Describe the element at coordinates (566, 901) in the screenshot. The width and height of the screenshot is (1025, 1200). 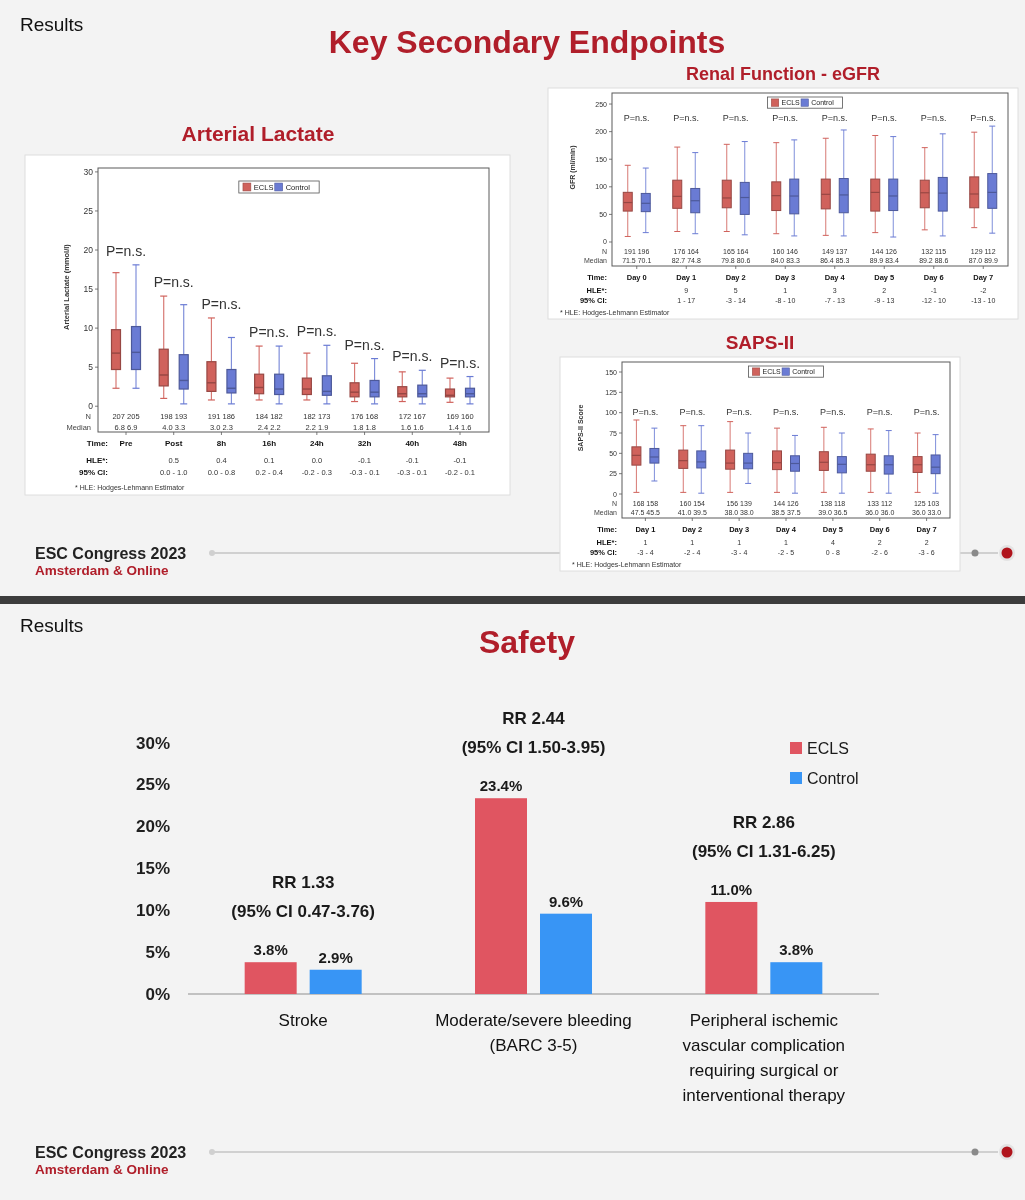
I see `data-label: 9.6%` at that location.